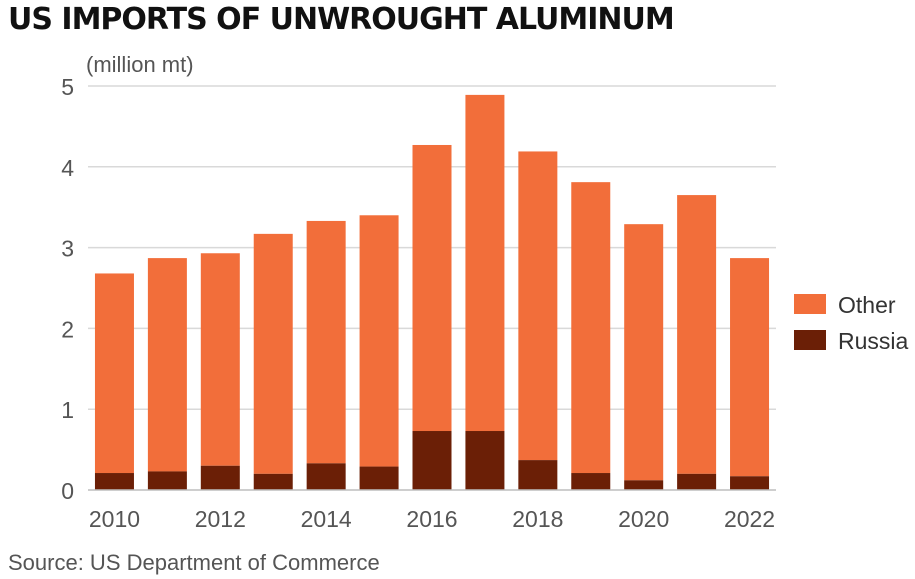 The height and width of the screenshot is (579, 915). I want to click on bar-other-2014, so click(326, 342).